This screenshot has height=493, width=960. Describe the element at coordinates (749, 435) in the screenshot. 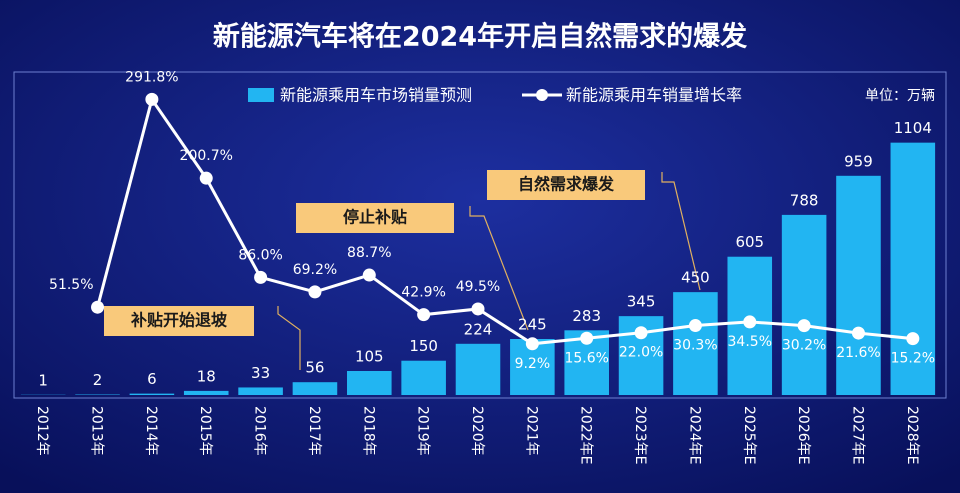

I see `x-tick-label: 2025年E` at that location.